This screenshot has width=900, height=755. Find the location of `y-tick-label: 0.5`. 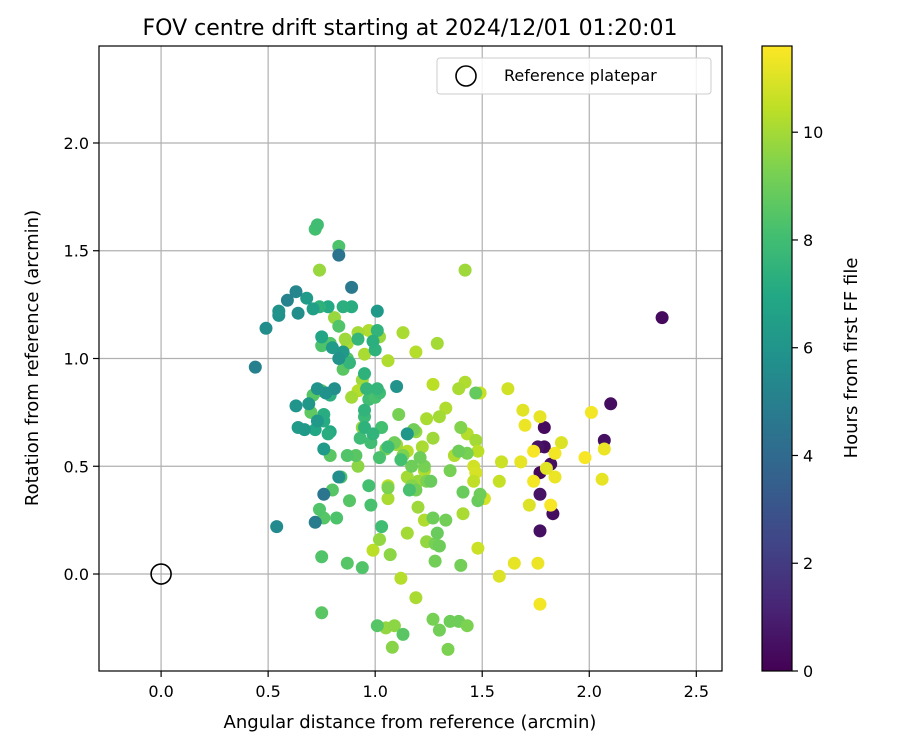

y-tick-label: 0.5 is located at coordinates (76, 466).